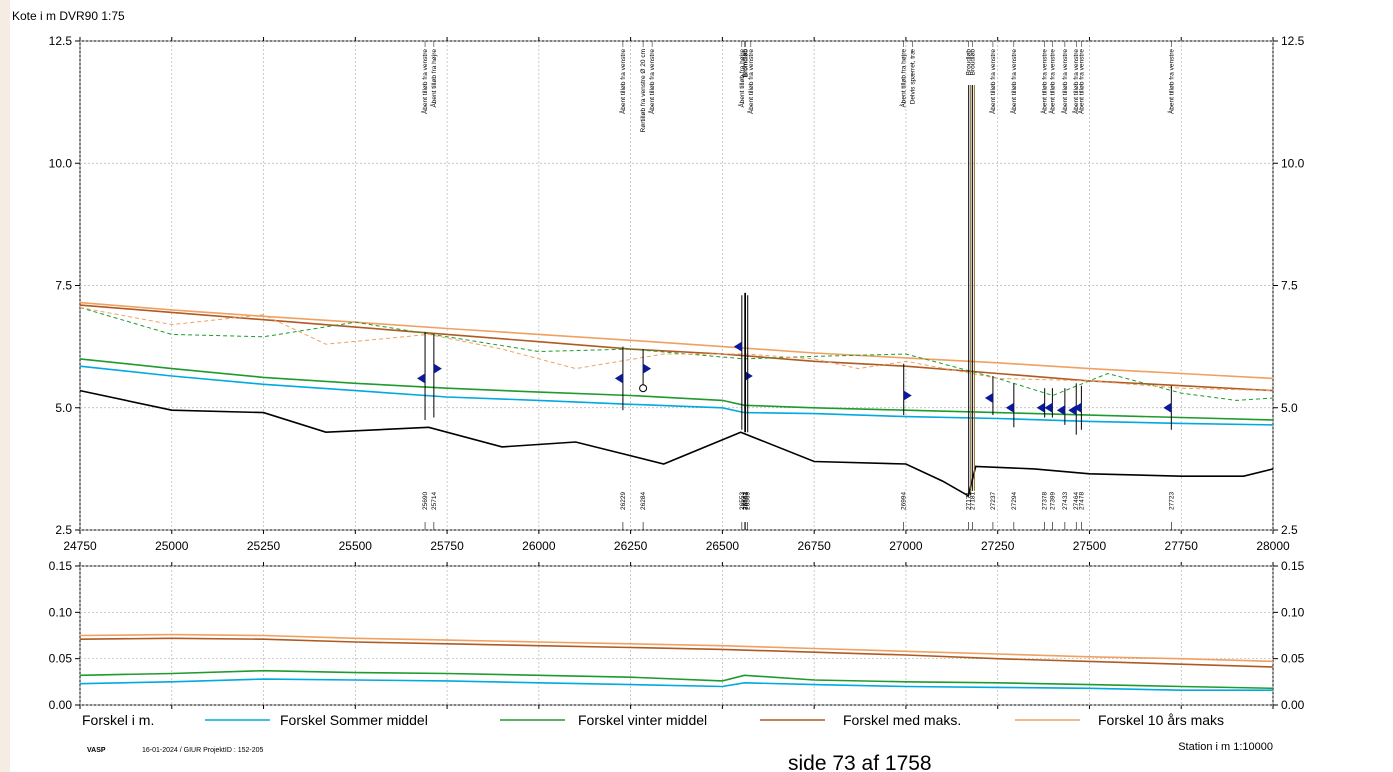 This screenshot has width=1393, height=772. I want to click on profile-y-tick-label-right: 2.5, so click(1289, 530).